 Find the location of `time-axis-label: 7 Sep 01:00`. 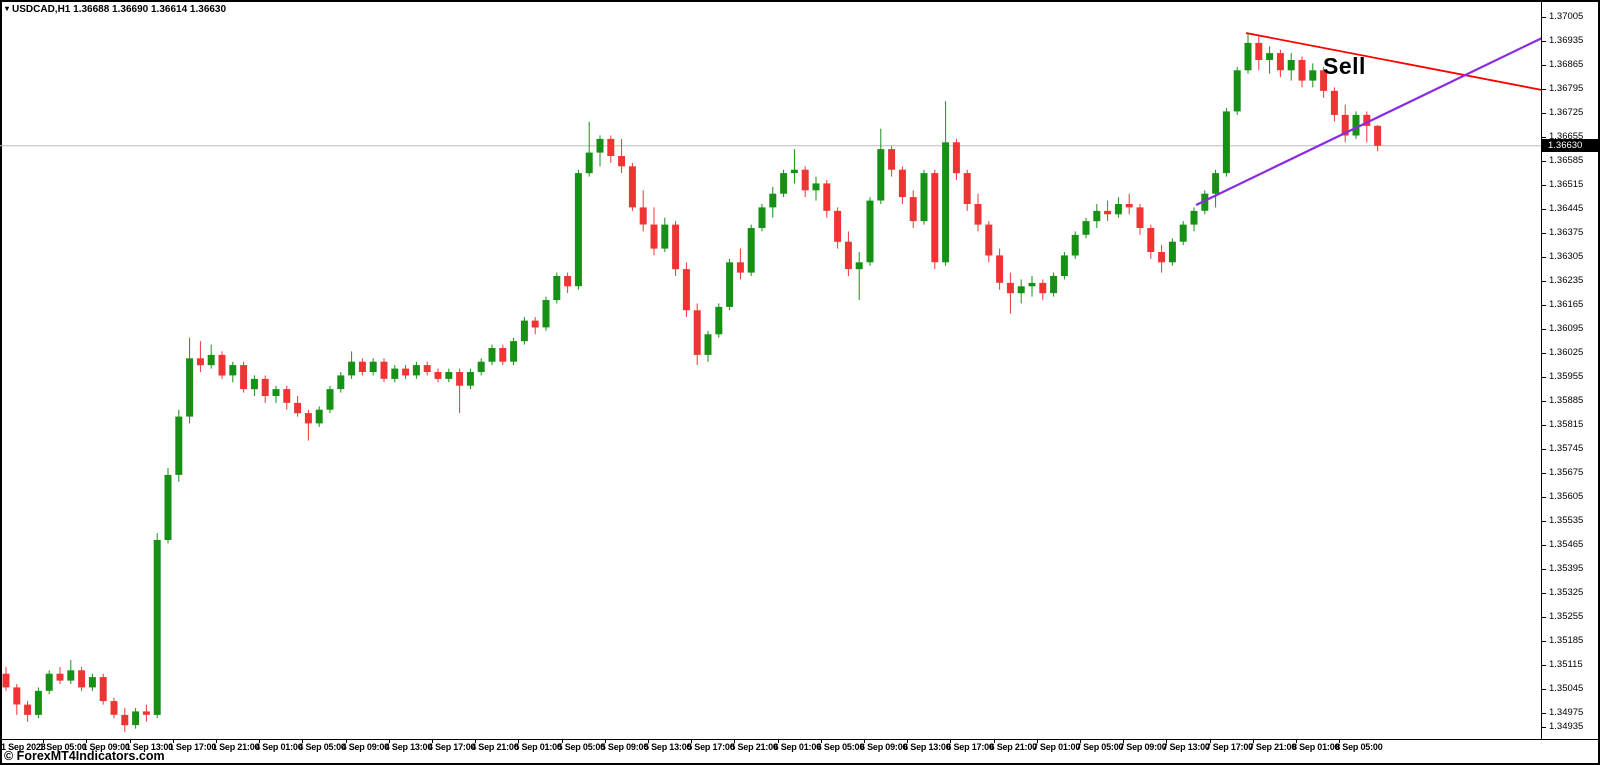

time-axis-label: 7 Sep 01:00 is located at coordinates (1056, 747).